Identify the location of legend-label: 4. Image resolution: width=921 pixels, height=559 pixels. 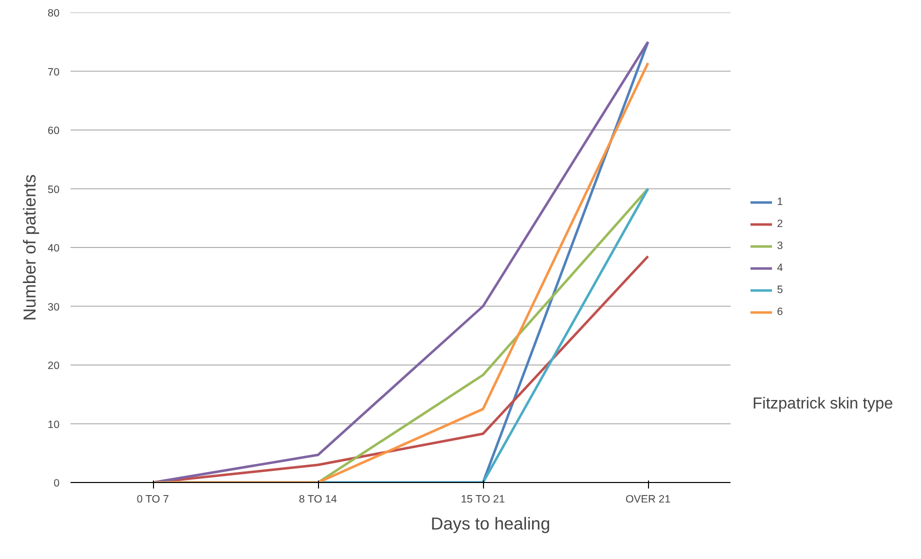
(780, 268).